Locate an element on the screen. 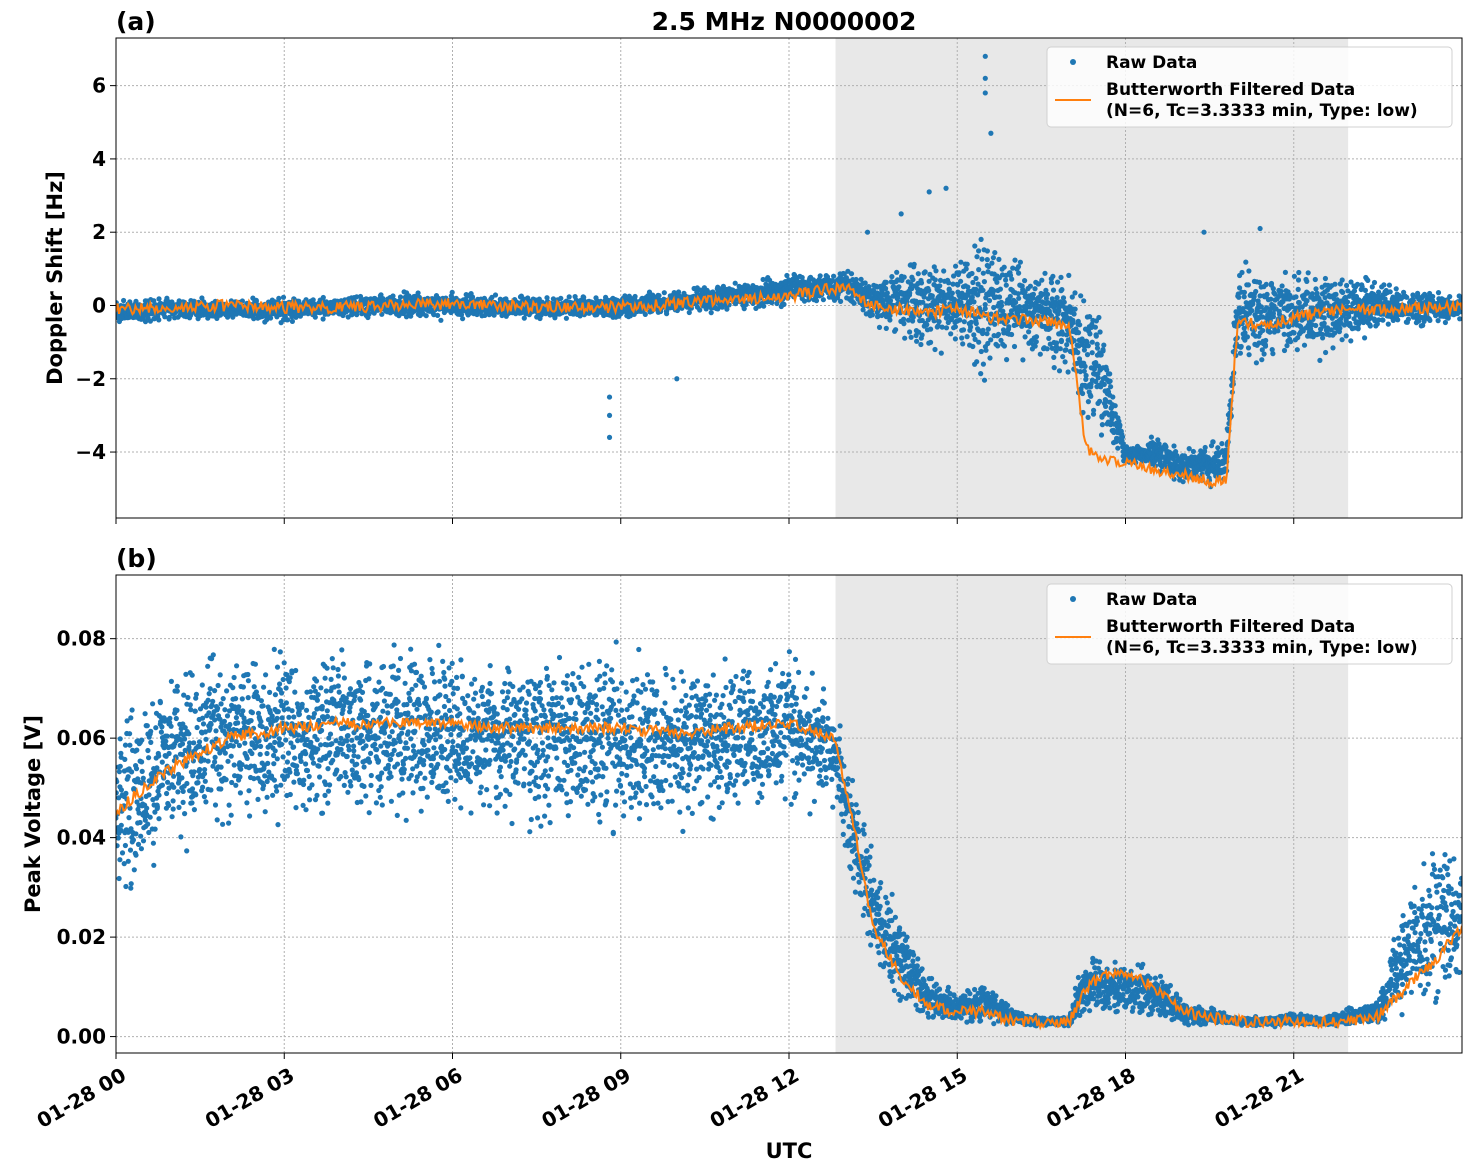 This screenshot has width=1471, height=1172. figure-title: 2.5 MHz N0000002 is located at coordinates (784, 21).